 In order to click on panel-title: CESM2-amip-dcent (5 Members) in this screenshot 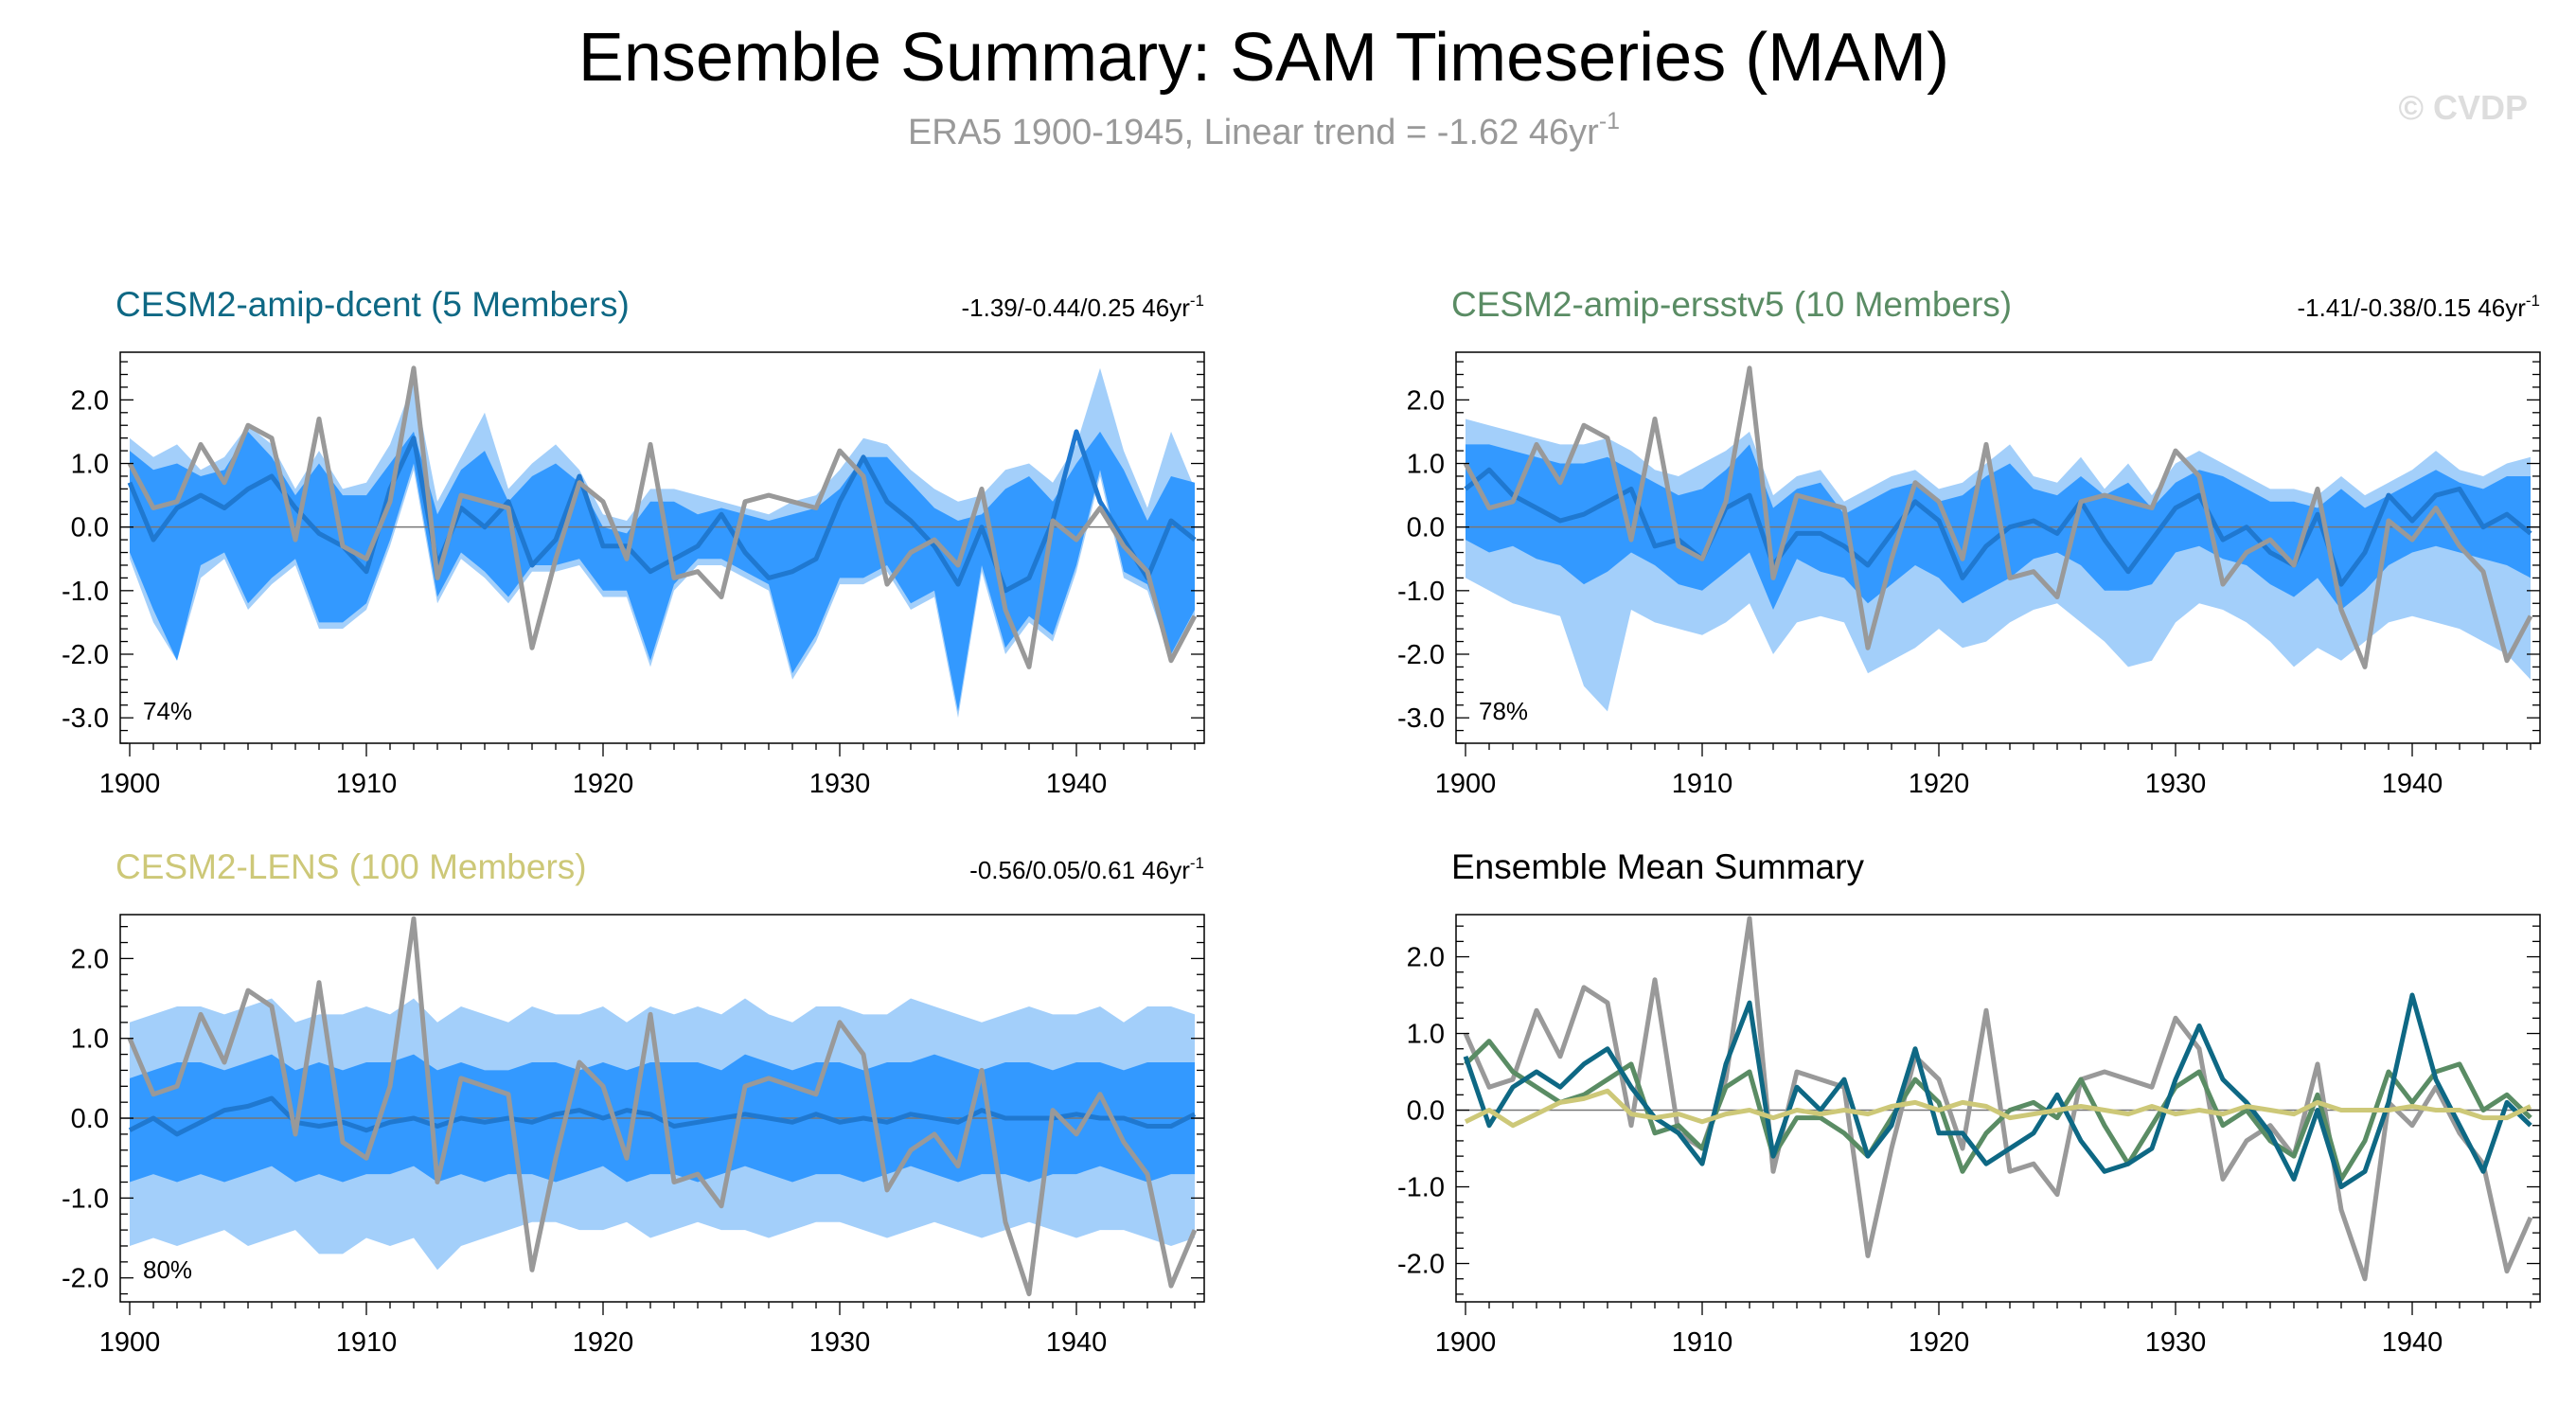, I will do `click(372, 304)`.